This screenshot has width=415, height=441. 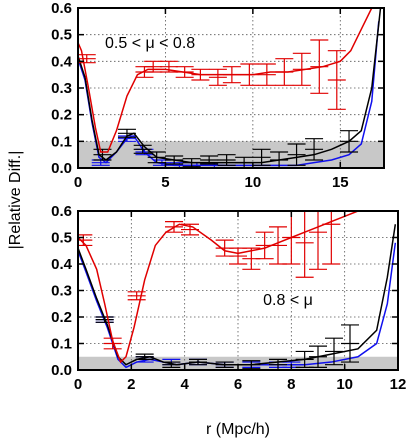 I want to click on y-axis-label: |Relative Diff.|, so click(x=15, y=200).